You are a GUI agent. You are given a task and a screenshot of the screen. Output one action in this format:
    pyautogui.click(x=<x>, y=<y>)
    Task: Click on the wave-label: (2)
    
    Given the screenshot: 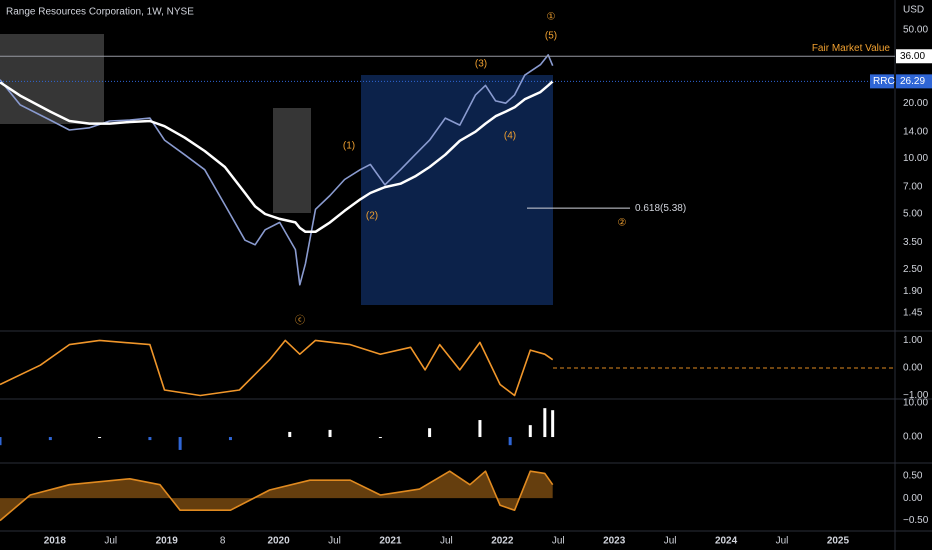 What is the action you would take?
    pyautogui.click(x=372, y=216)
    